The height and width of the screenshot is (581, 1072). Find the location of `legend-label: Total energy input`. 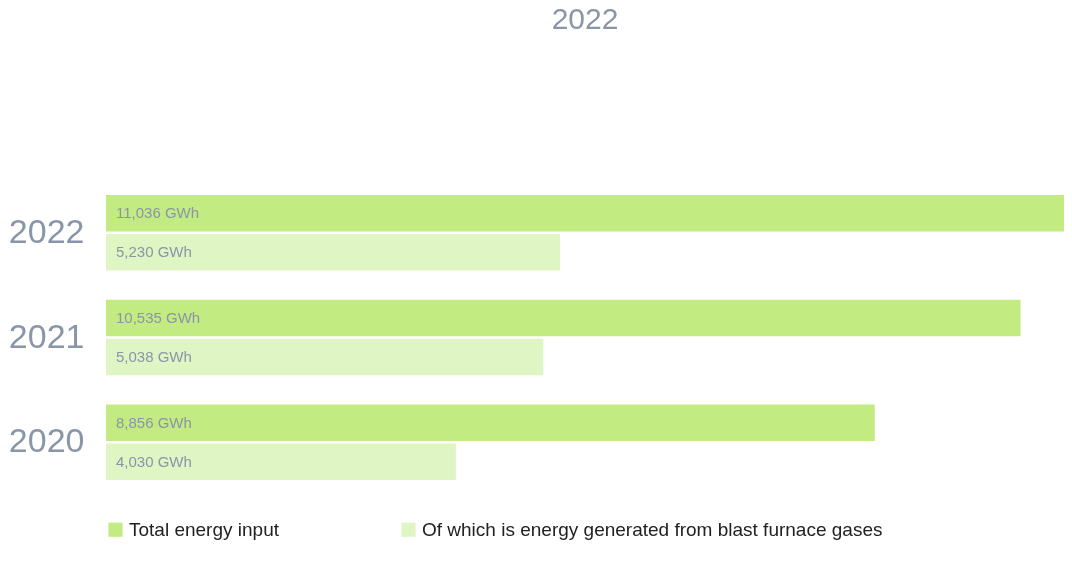

legend-label: Total energy input is located at coordinates (204, 529).